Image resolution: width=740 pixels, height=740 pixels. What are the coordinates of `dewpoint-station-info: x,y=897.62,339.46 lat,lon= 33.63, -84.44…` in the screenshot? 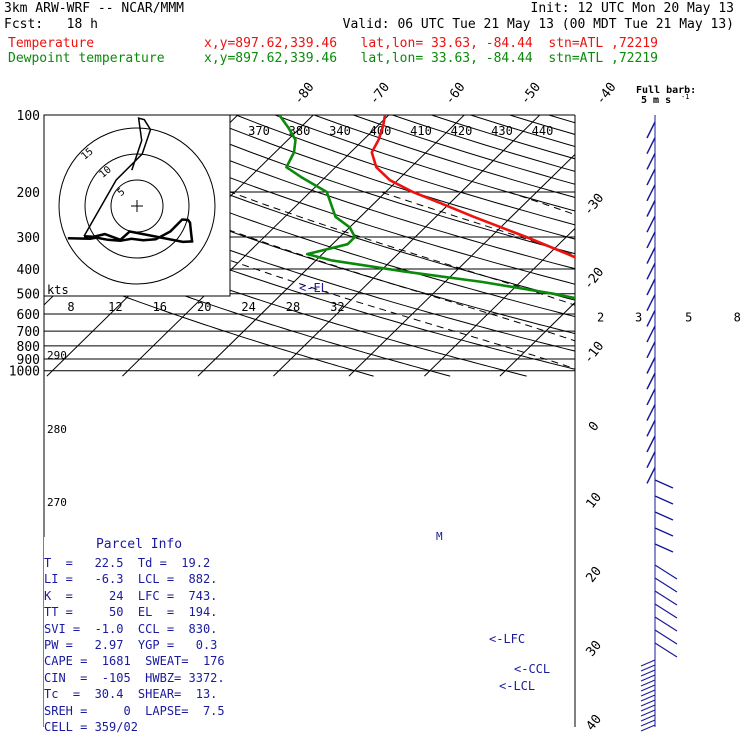 It's located at (431, 58).